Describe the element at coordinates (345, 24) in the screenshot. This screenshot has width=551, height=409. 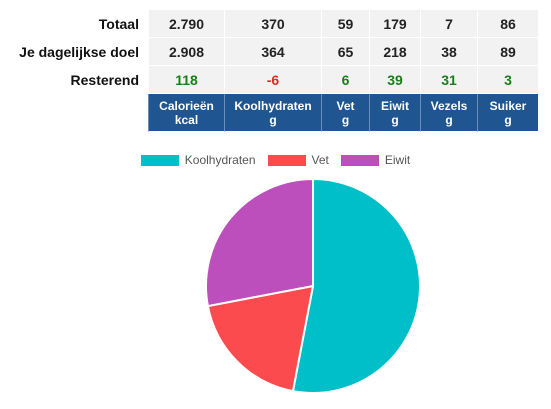
I see `cell-fat: 59` at that location.